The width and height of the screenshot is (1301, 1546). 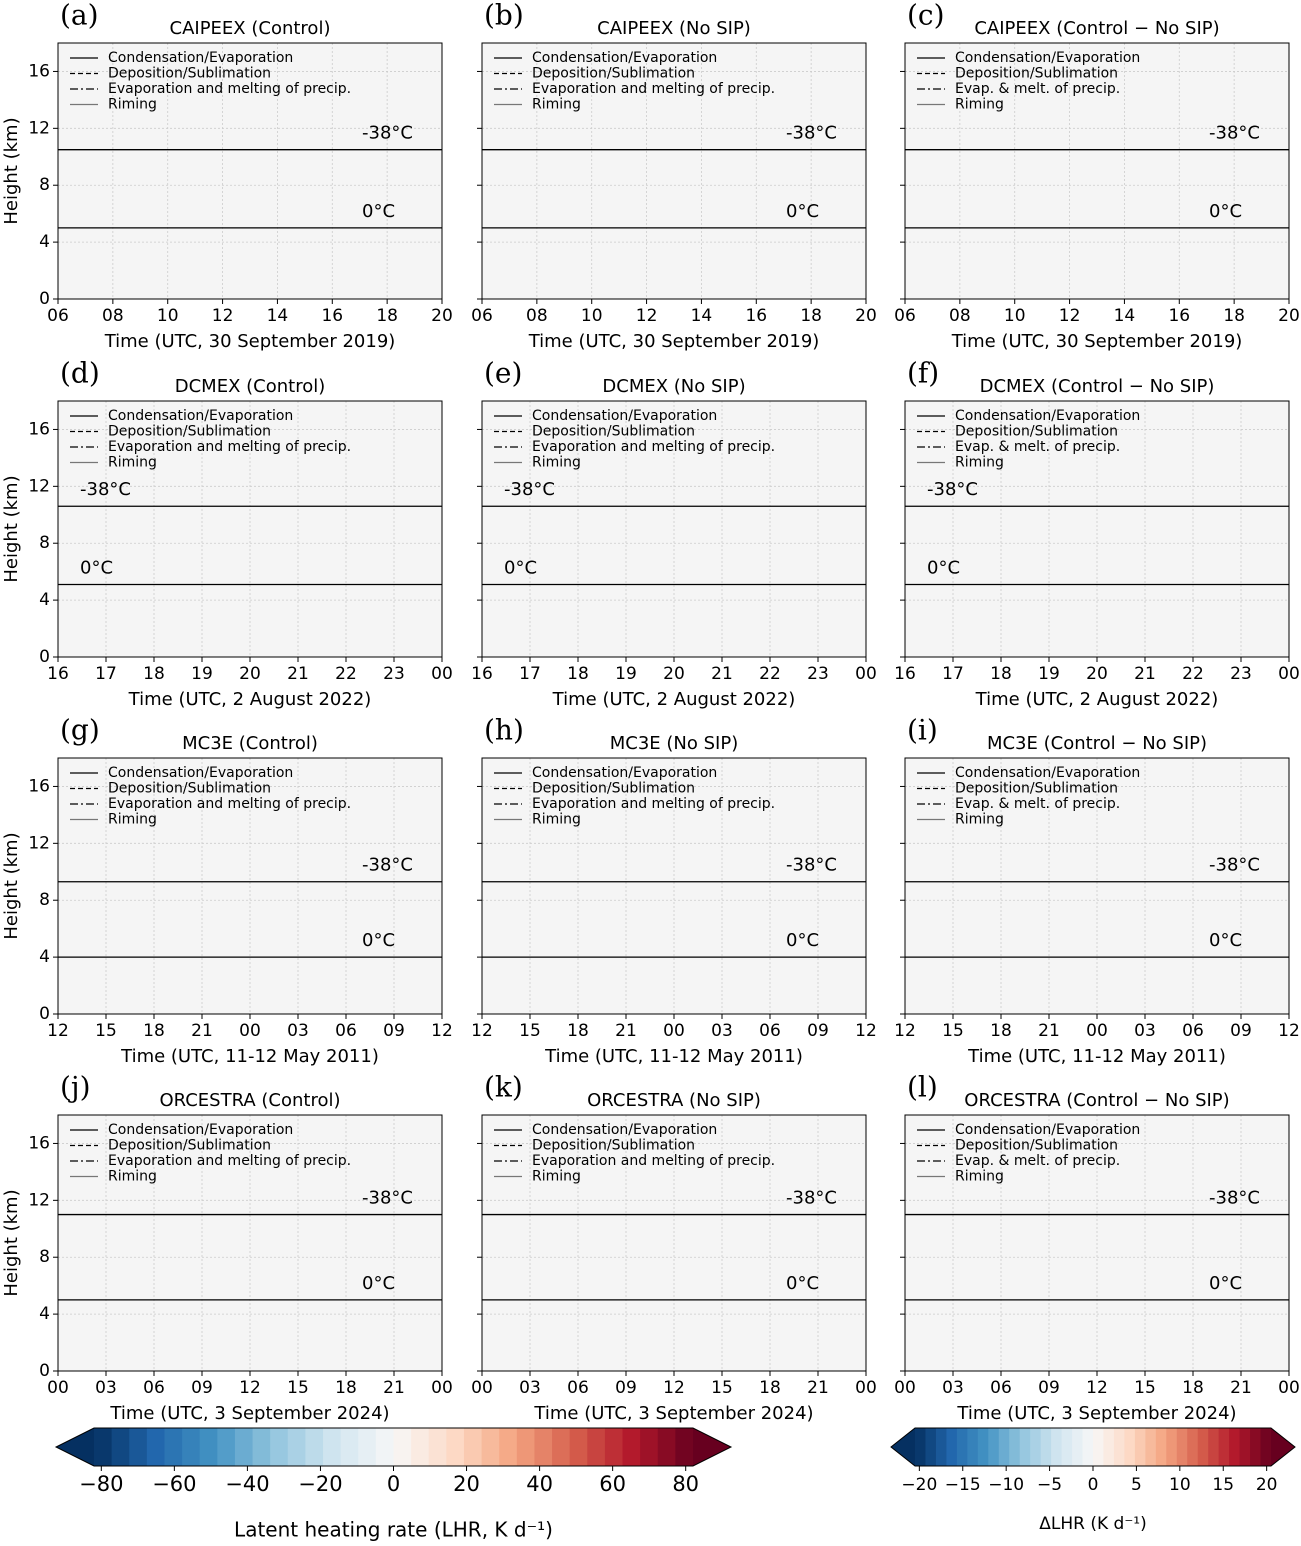 What do you see at coordinates (503, 373) in the screenshot?
I see `panel-letter: (e)` at bounding box center [503, 373].